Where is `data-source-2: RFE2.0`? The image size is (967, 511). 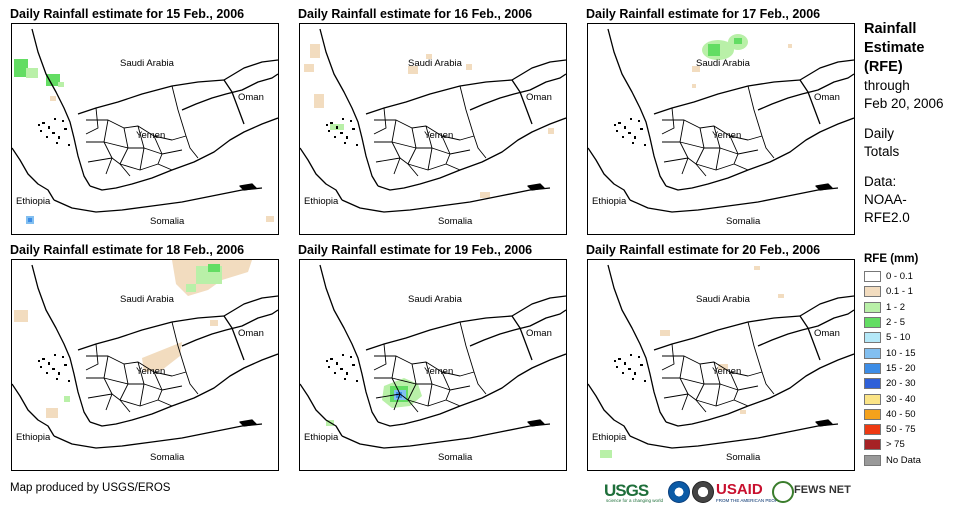 data-source-2: RFE2.0 is located at coordinates (887, 217).